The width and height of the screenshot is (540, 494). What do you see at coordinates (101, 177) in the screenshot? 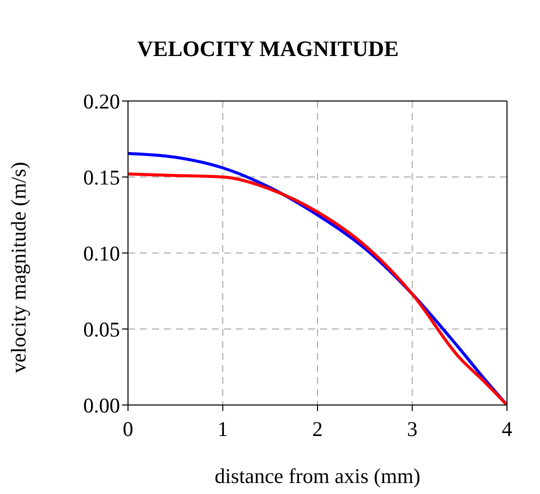
I see `y-tick-label: 0.15` at bounding box center [101, 177].